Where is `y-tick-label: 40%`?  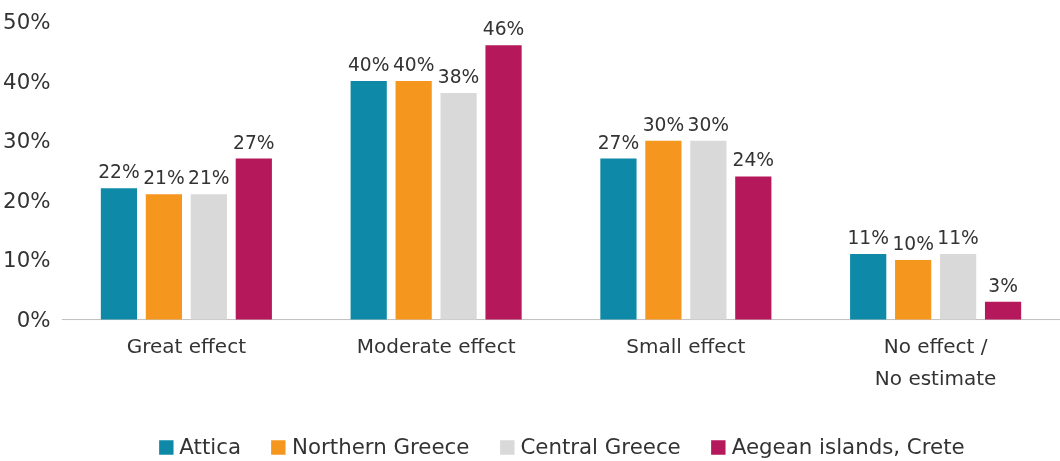
y-tick-label: 40% is located at coordinates (27, 81).